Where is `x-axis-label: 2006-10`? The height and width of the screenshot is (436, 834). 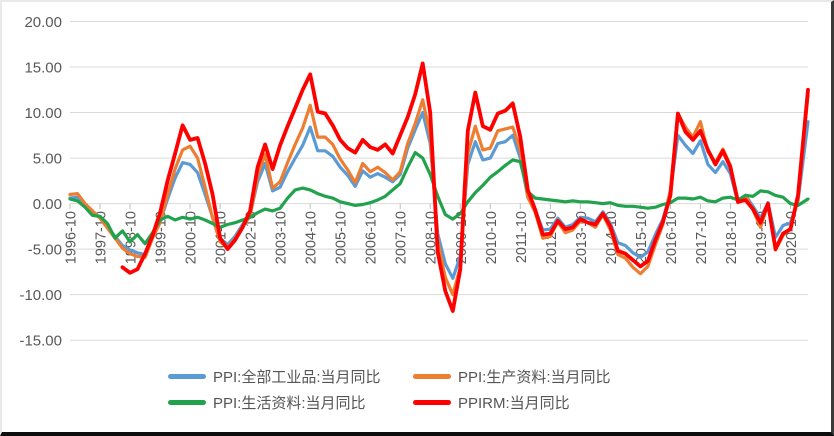 x-axis-label: 2006-10 is located at coordinates (372, 237).